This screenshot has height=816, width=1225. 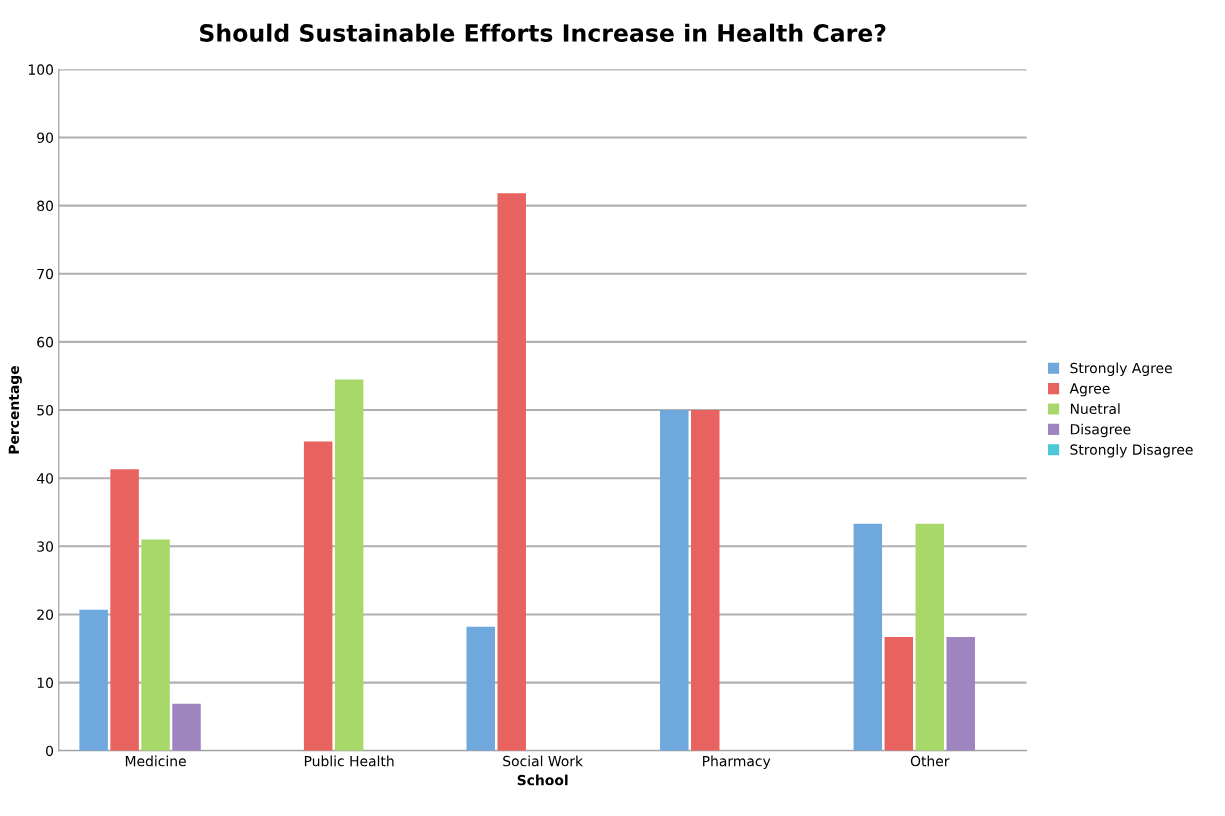 I want to click on x-tick-label: Pharmacy, so click(x=737, y=762).